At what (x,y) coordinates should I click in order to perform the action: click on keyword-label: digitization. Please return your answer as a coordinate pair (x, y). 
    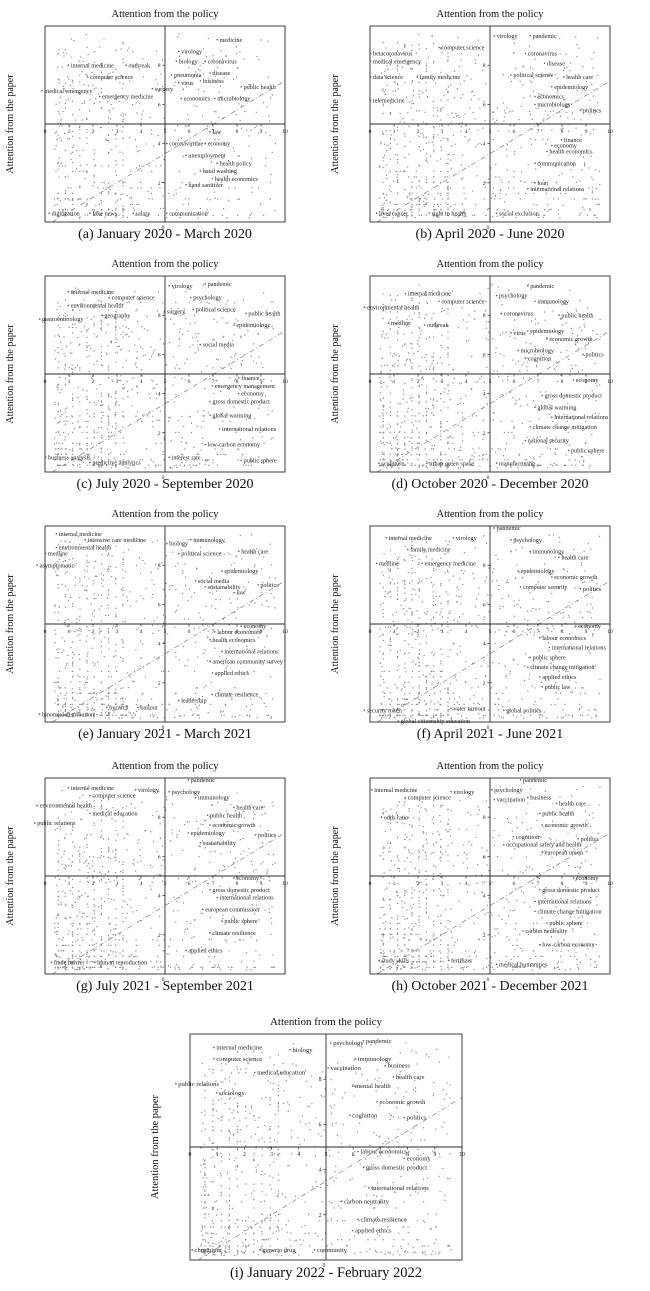
    Looking at the image, I should click on (66, 213).